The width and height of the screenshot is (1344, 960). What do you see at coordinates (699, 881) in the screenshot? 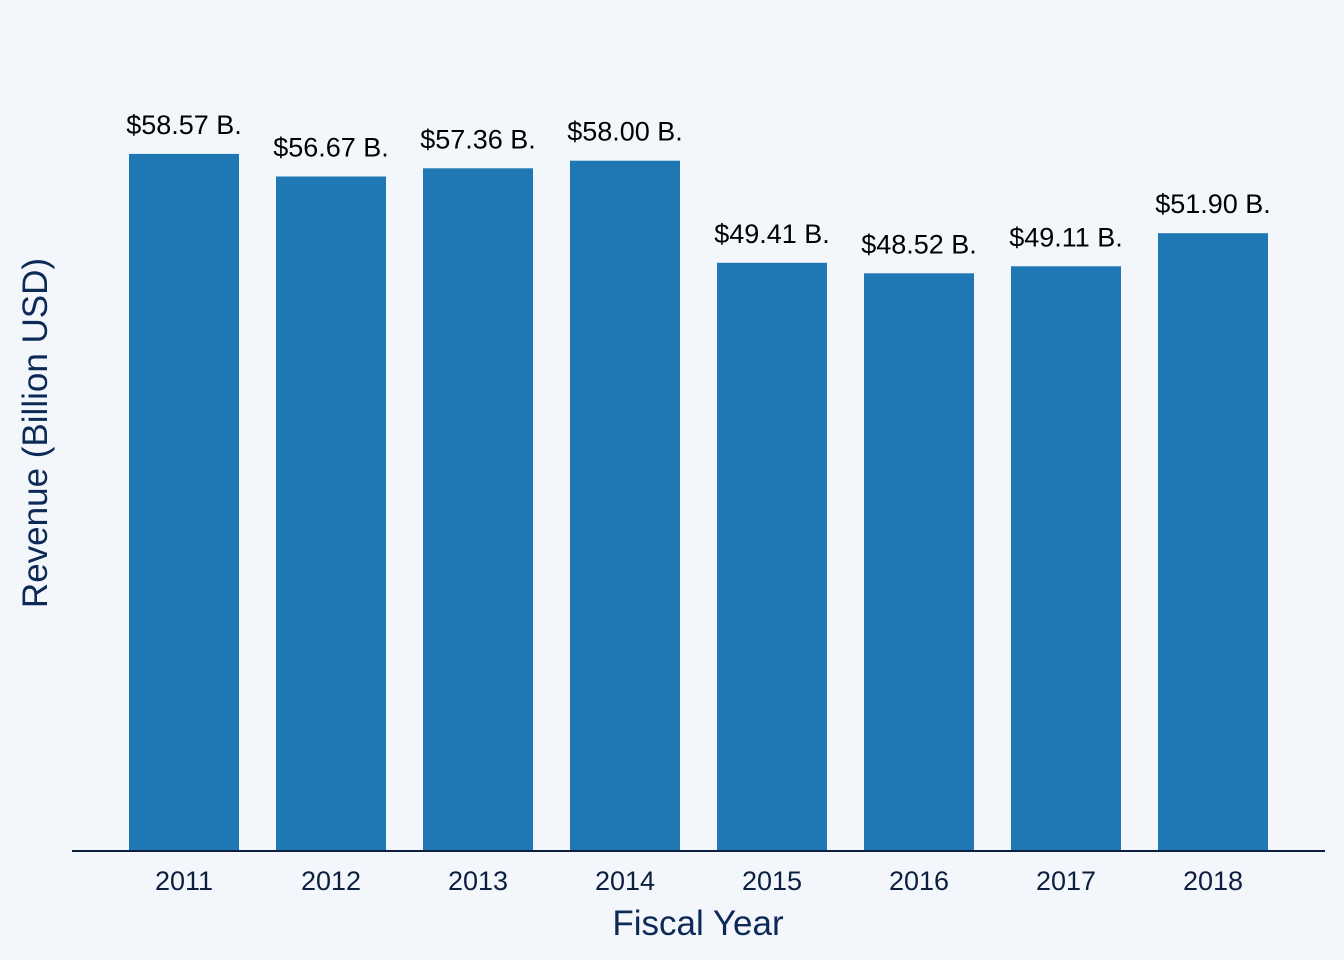
I see `x-tick-labels: 2011 2012 2013 2014 2015 2016 2017 2018` at bounding box center [699, 881].